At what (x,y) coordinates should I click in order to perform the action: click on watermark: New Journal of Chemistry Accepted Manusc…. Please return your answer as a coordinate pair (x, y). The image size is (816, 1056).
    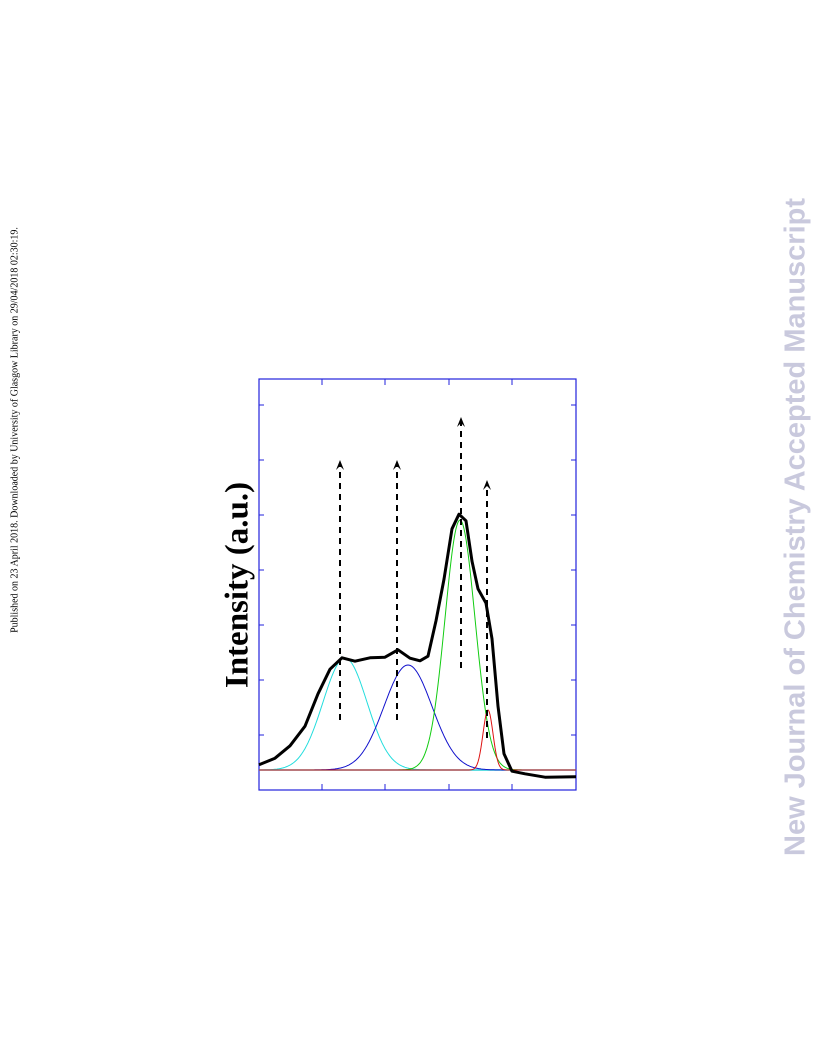
    Looking at the image, I should click on (796, 527).